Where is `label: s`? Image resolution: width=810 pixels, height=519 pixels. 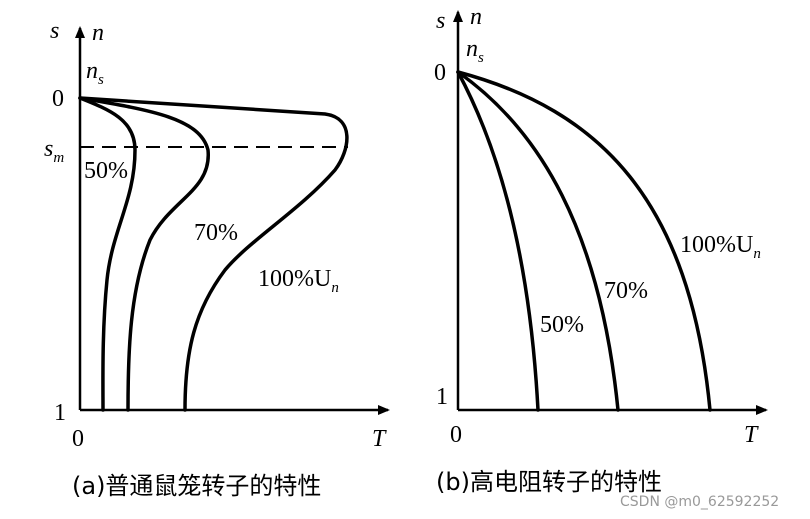 label: s is located at coordinates (48, 149).